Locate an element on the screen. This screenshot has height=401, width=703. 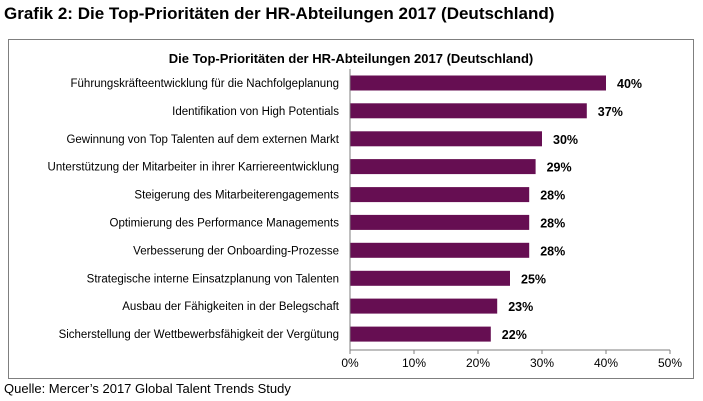
category-label: Steigerung des Mitarbeiterengagements is located at coordinates (236, 196).